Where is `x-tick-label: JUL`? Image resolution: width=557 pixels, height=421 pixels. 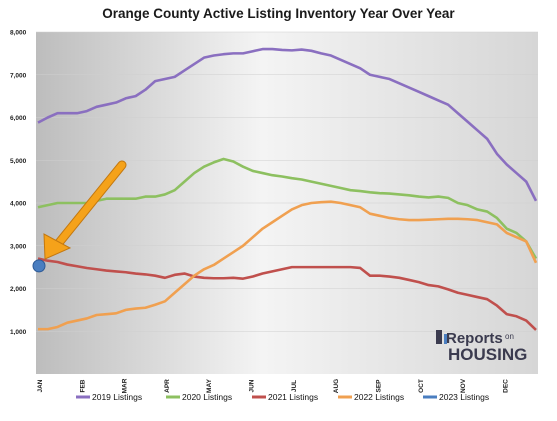
x-tick-label: JUL is located at coordinates (294, 386).